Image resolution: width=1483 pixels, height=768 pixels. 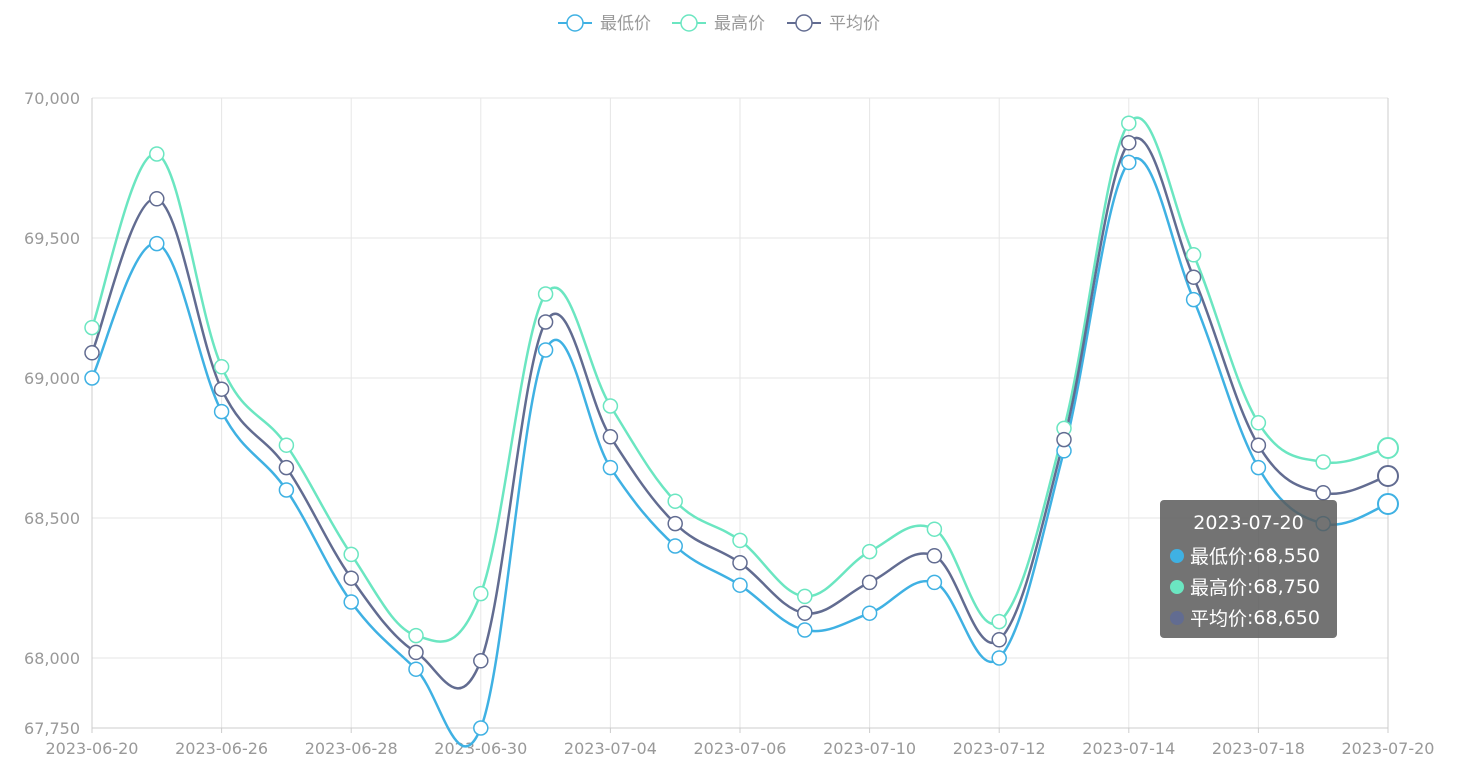 What do you see at coordinates (1248, 523) in the screenshot?
I see `tooltip-title: 2023-07-20` at bounding box center [1248, 523].